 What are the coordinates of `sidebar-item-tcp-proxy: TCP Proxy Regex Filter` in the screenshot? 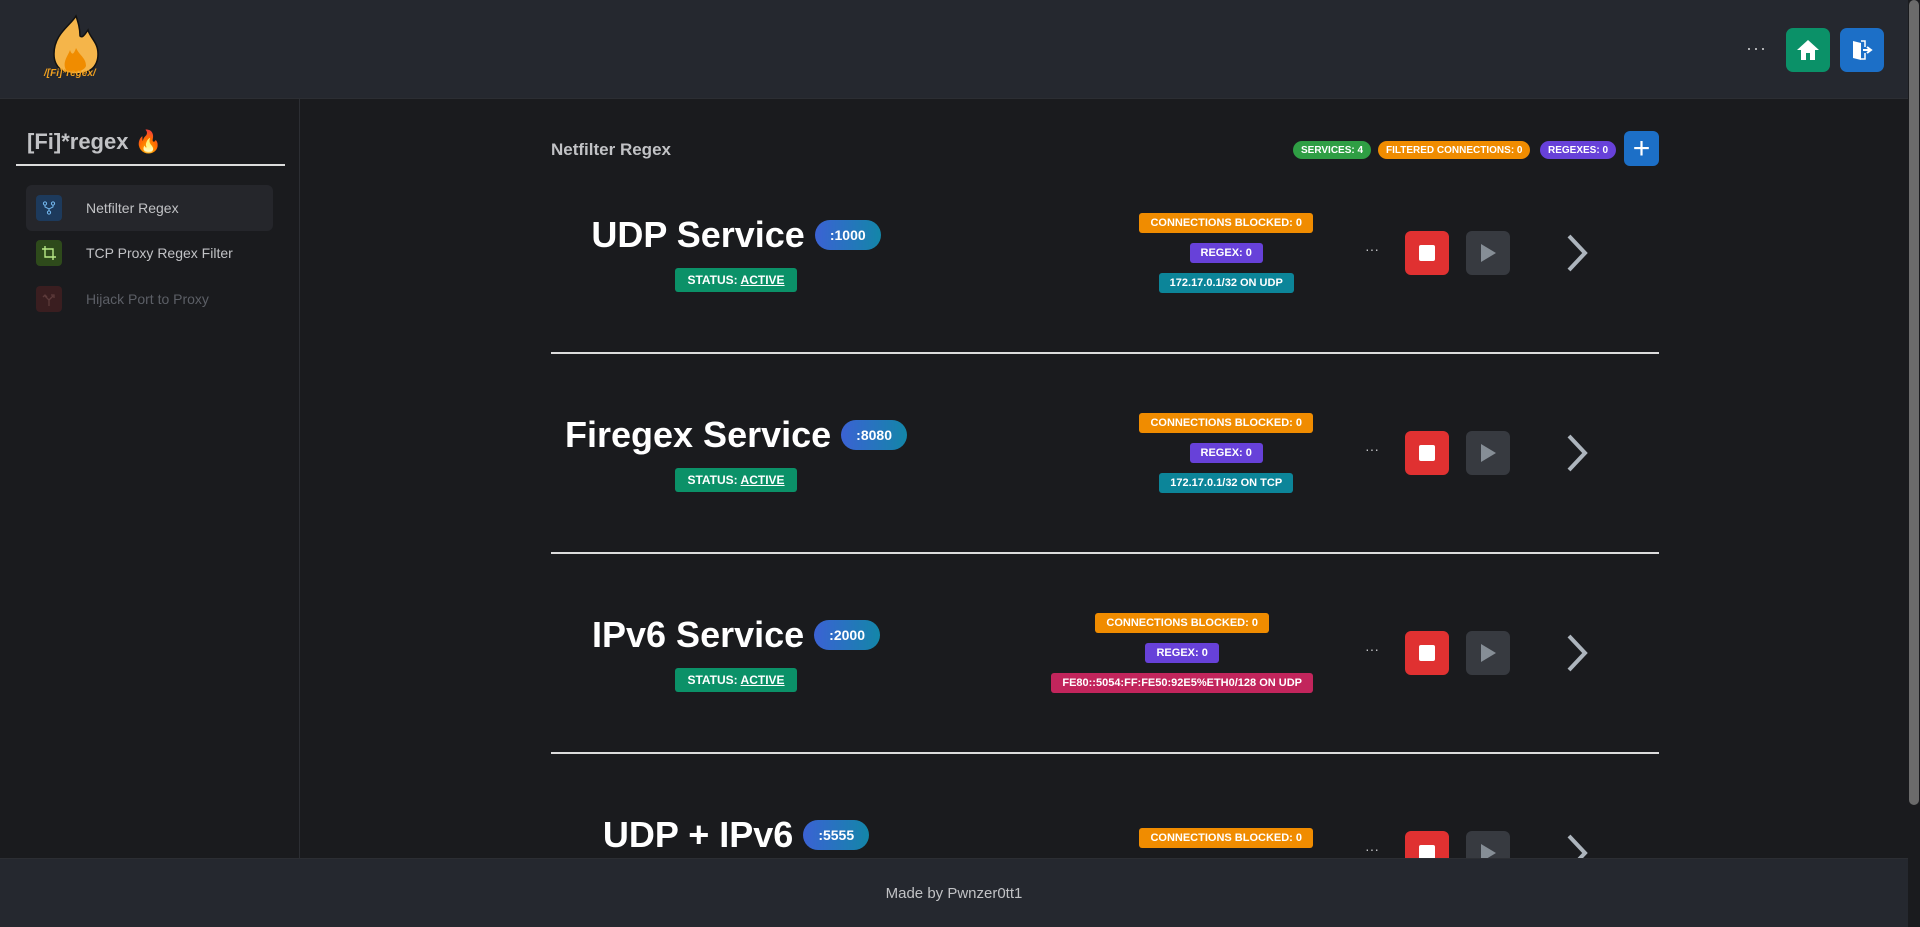 It's located at (149, 253).